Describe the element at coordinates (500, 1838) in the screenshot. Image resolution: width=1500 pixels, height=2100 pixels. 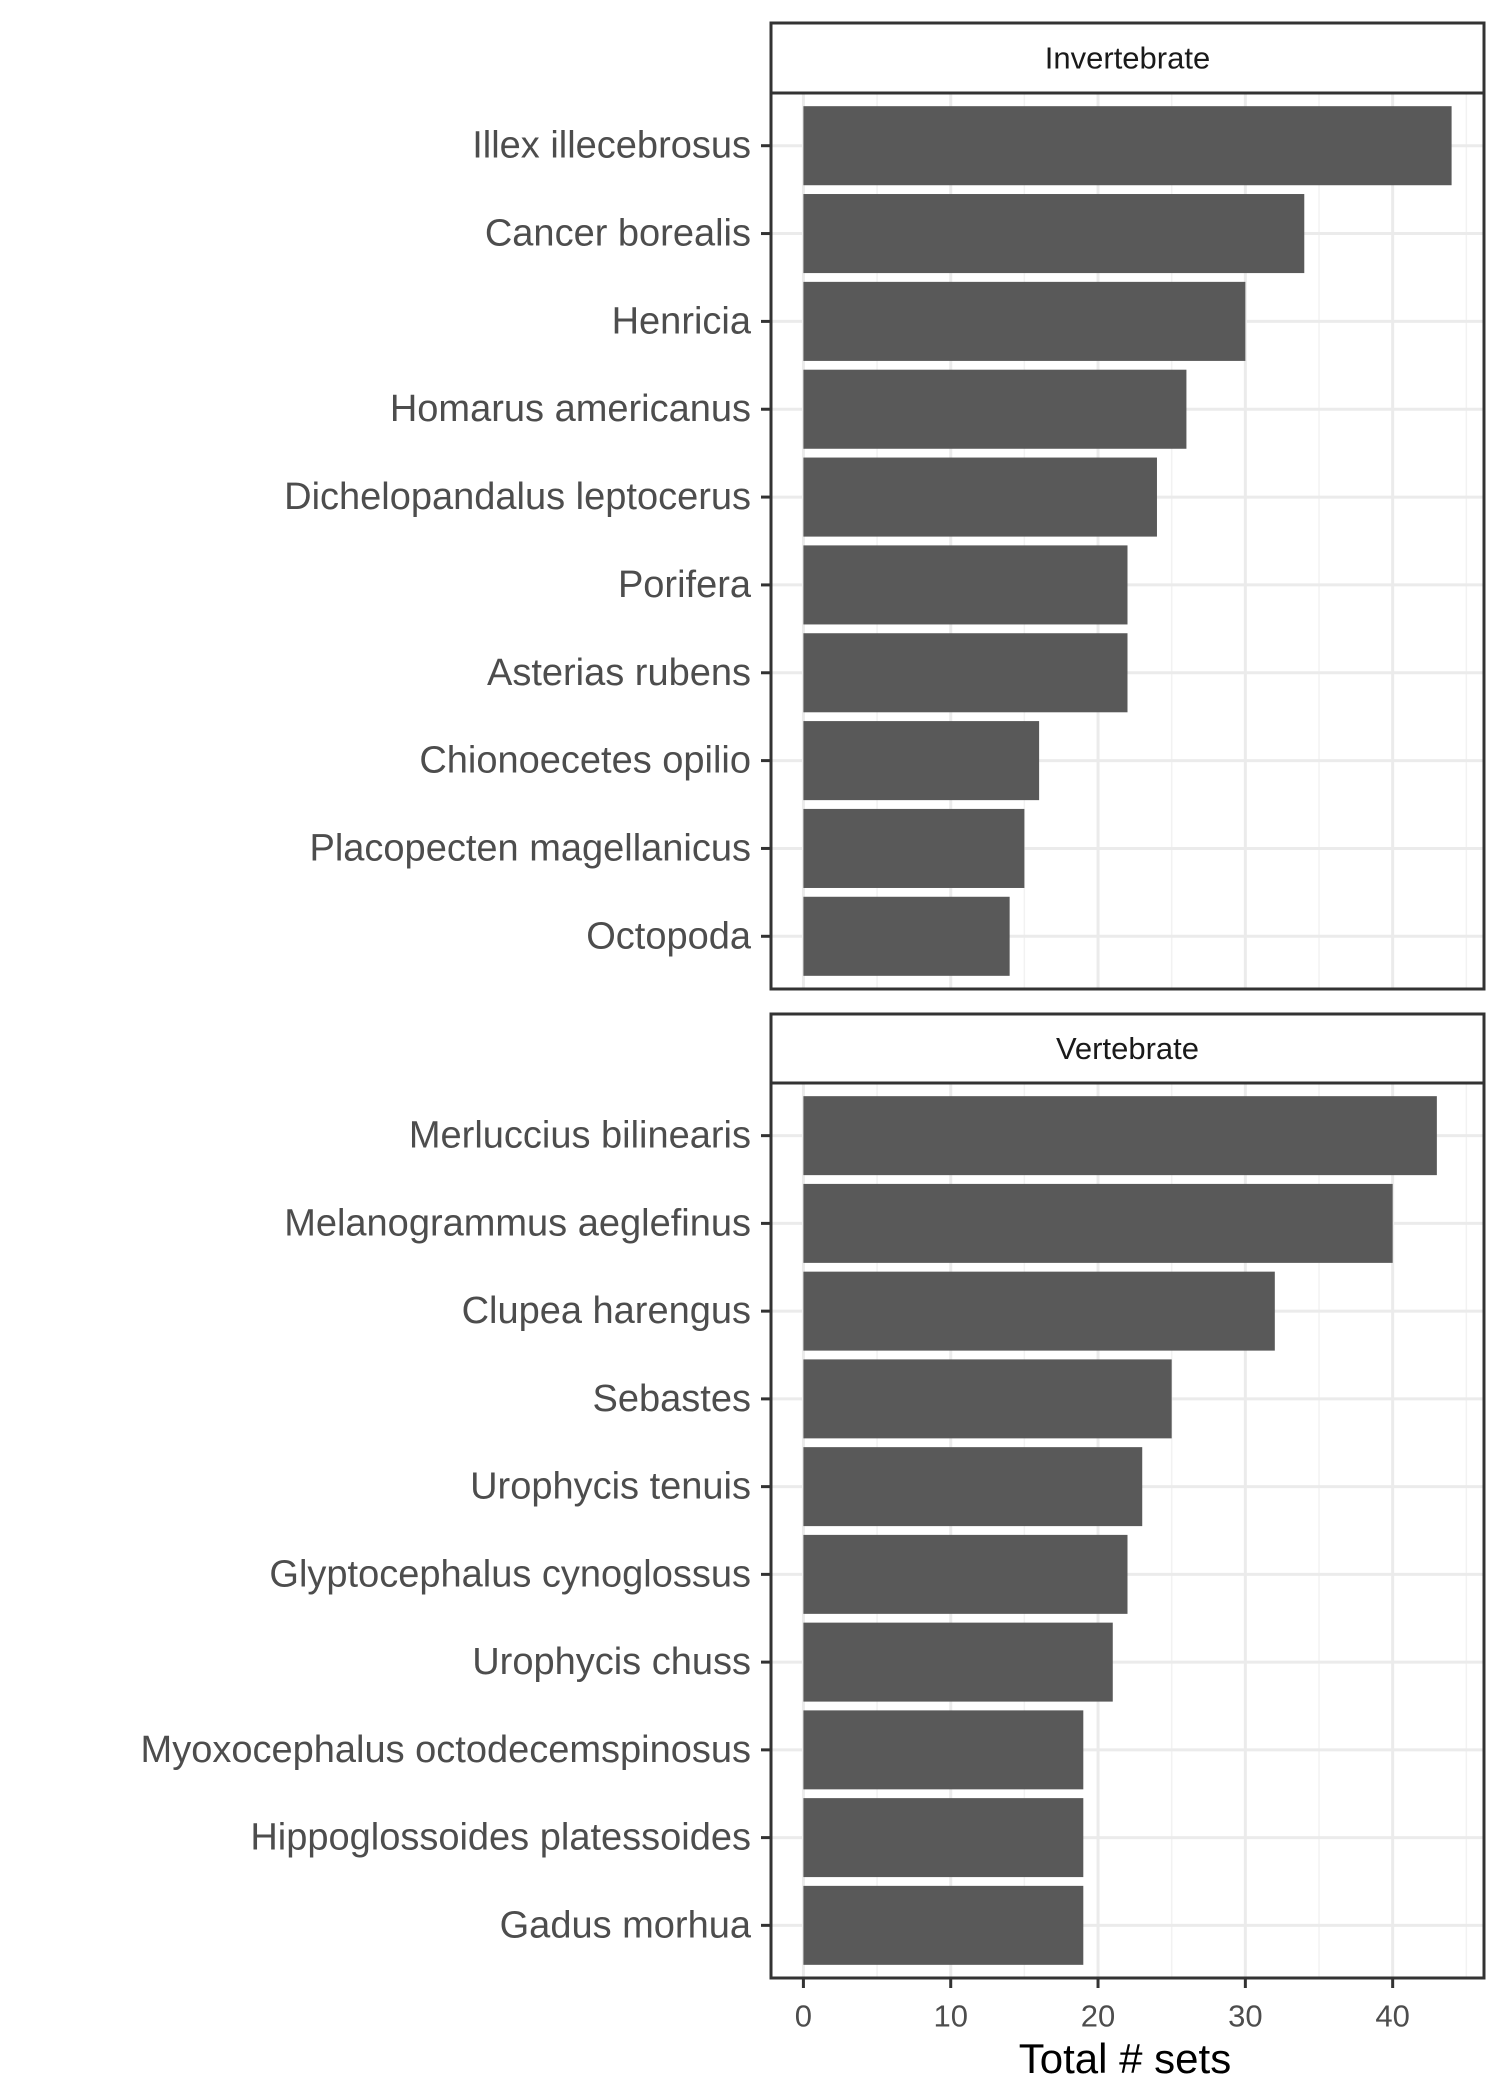
I see `category-label: Hippoglossoides platessoides` at that location.